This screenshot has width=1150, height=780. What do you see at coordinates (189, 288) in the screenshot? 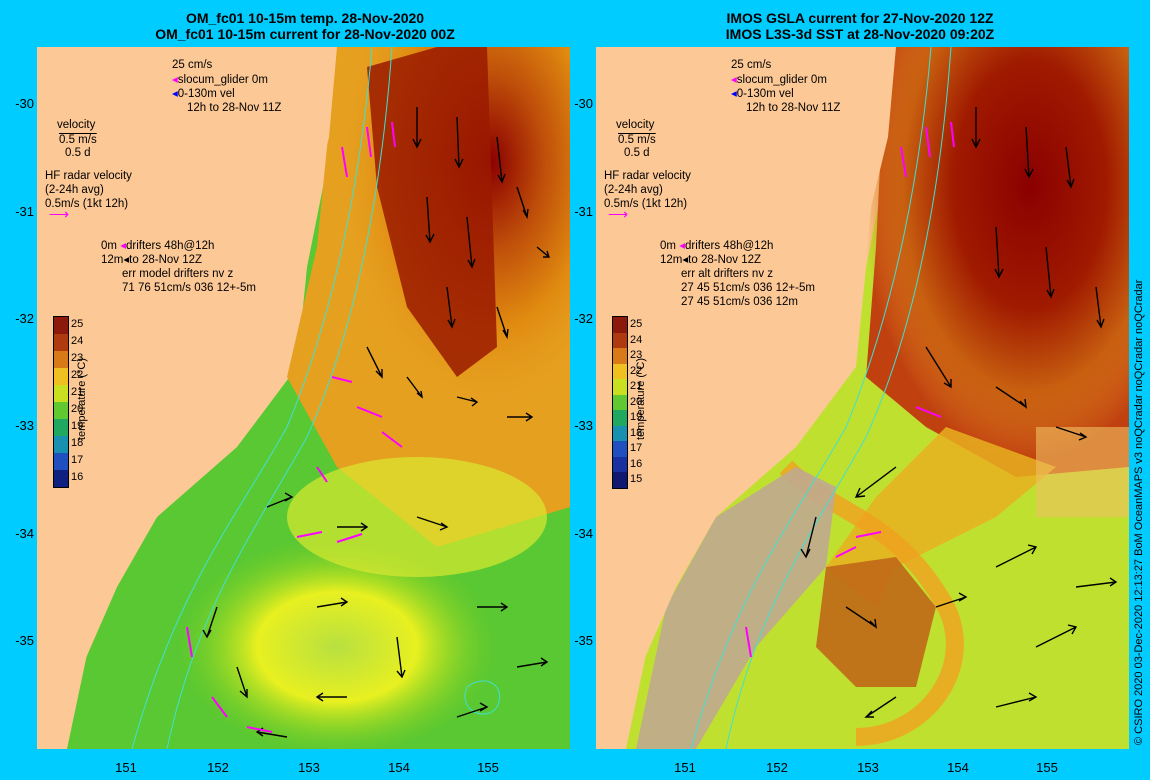
I see `left-legend-d4: 71 76 51cm/s 036 12+-5m` at bounding box center [189, 288].